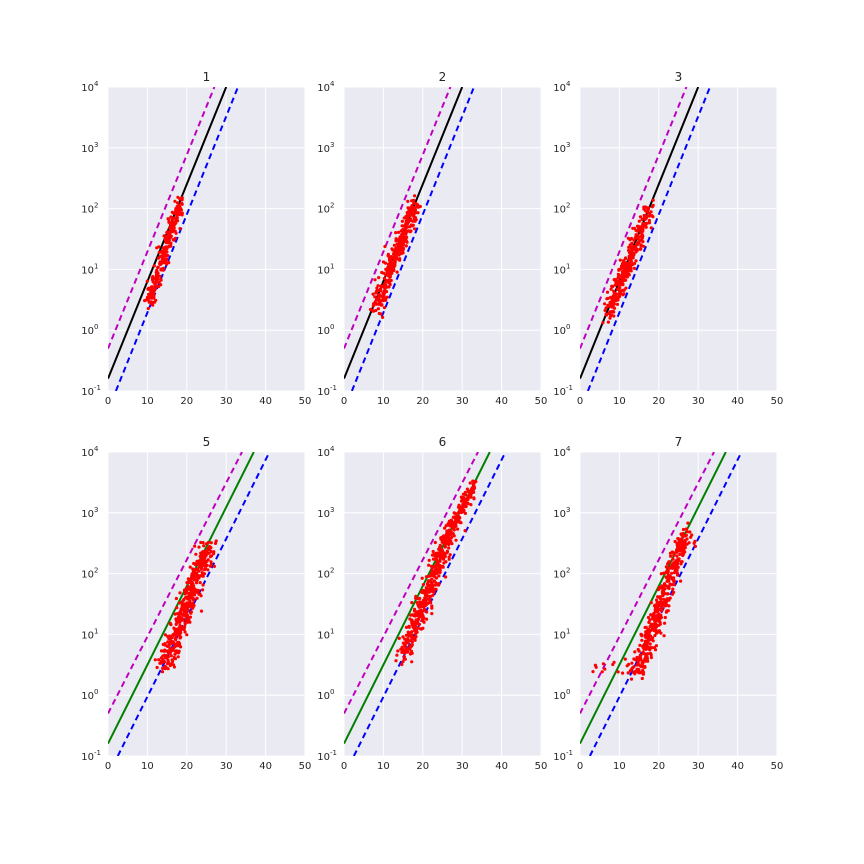  Describe the element at coordinates (89, 269) in the screenshot. I see `y-tick-label: 10 1` at that location.